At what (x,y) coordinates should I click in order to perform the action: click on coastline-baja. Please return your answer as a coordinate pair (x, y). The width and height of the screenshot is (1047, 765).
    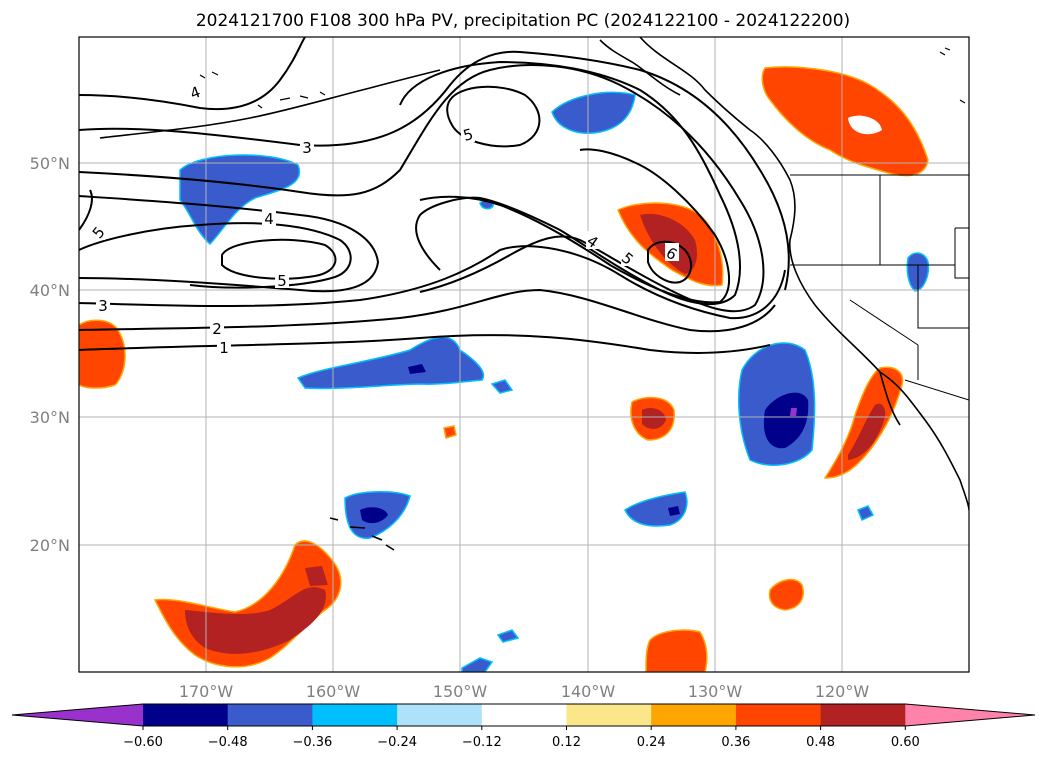
    Looking at the image, I should click on (890, 398).